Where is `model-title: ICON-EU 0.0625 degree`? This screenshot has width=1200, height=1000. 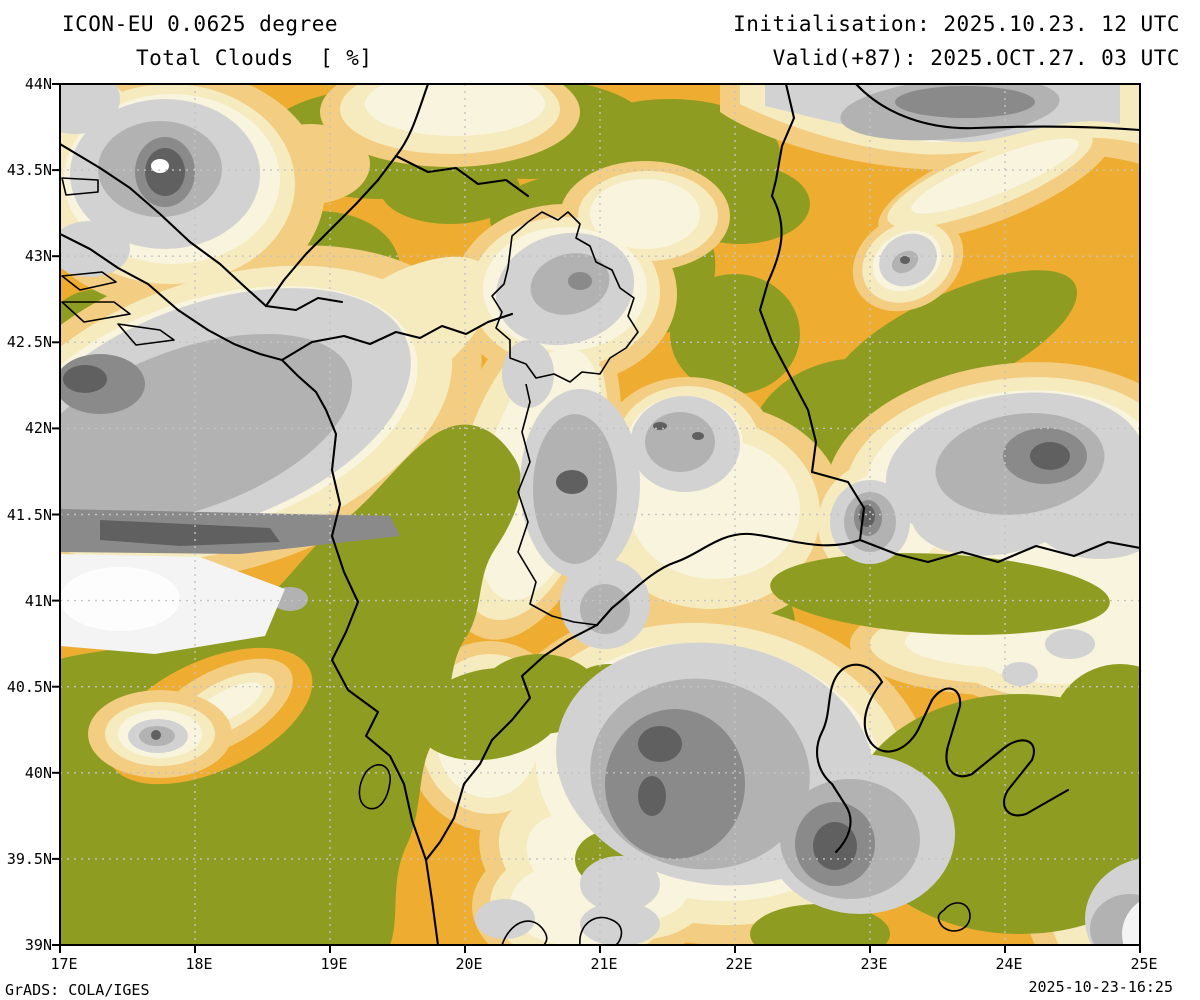 model-title: ICON-EU 0.0625 degree is located at coordinates (200, 24).